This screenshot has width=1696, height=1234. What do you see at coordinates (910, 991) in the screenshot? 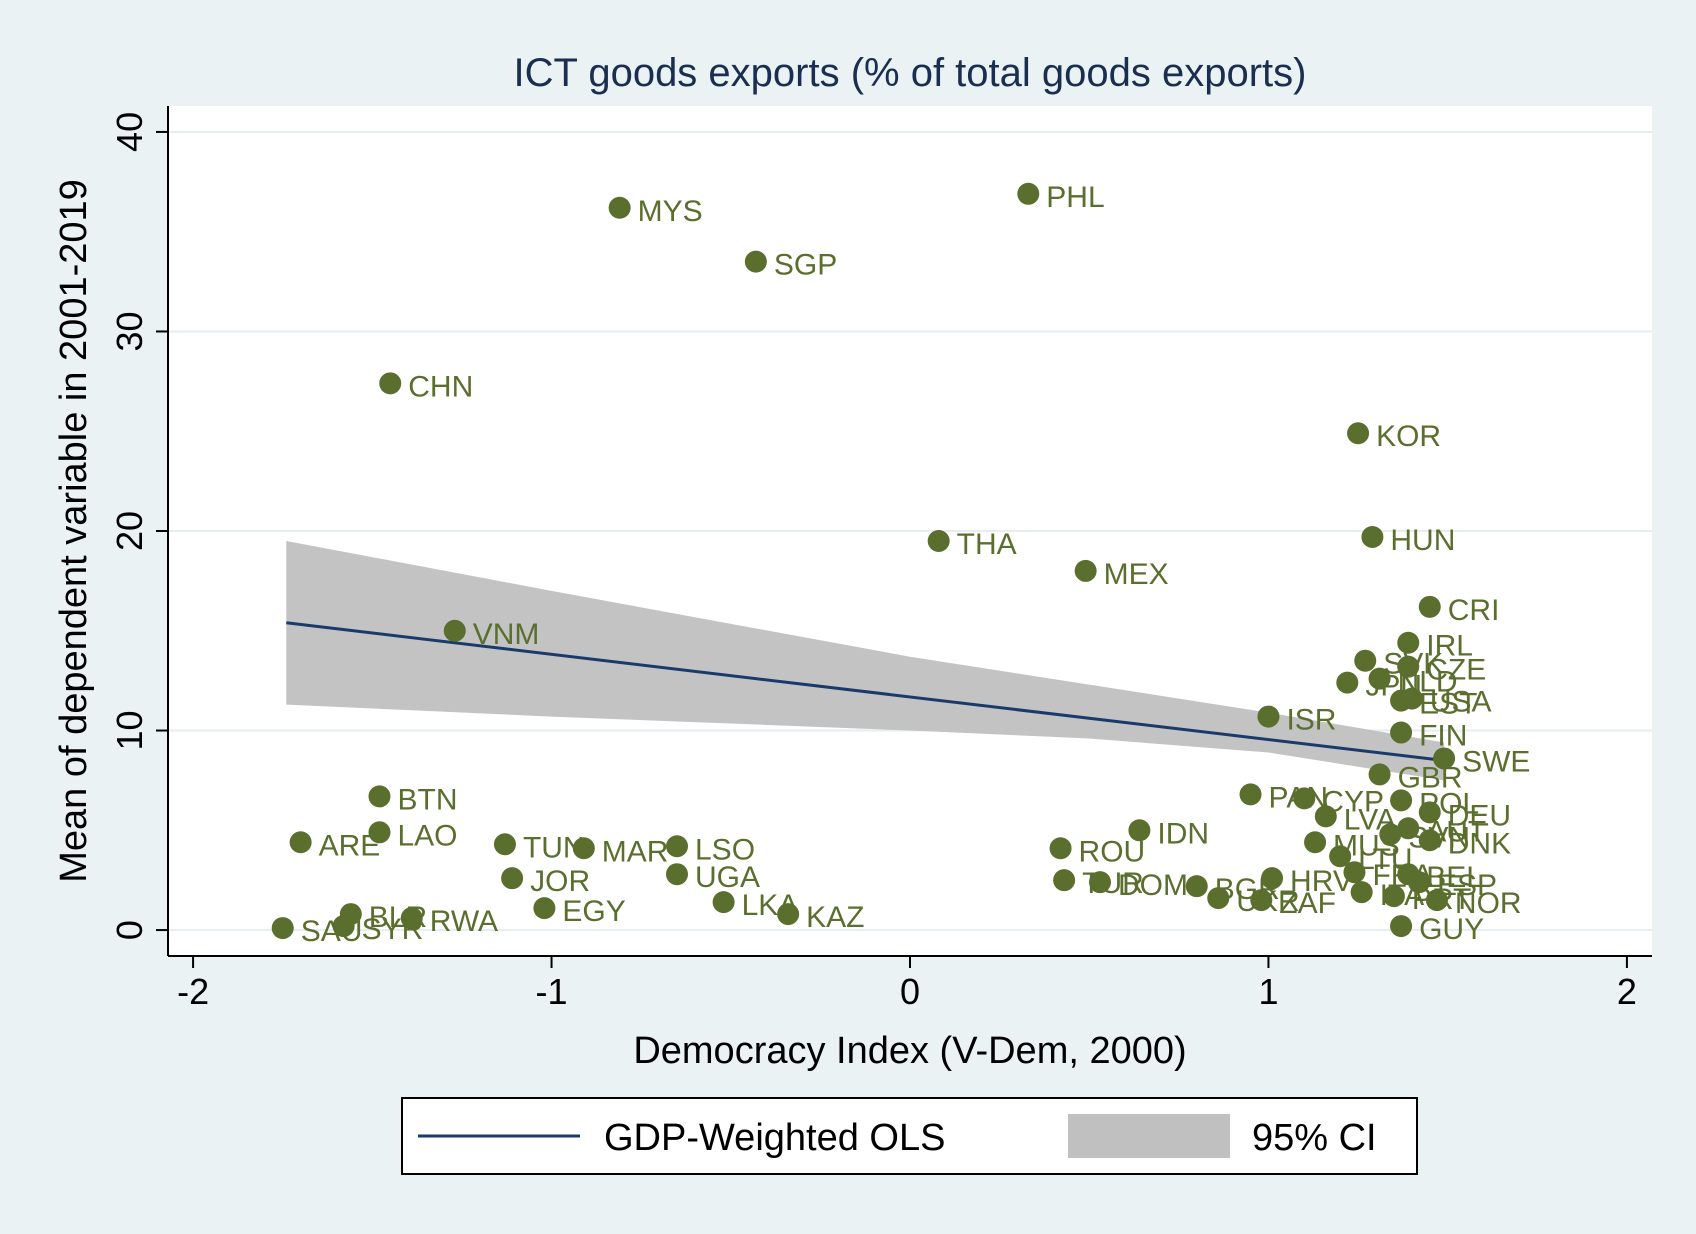
I see `x-tick-label: 0` at bounding box center [910, 991].